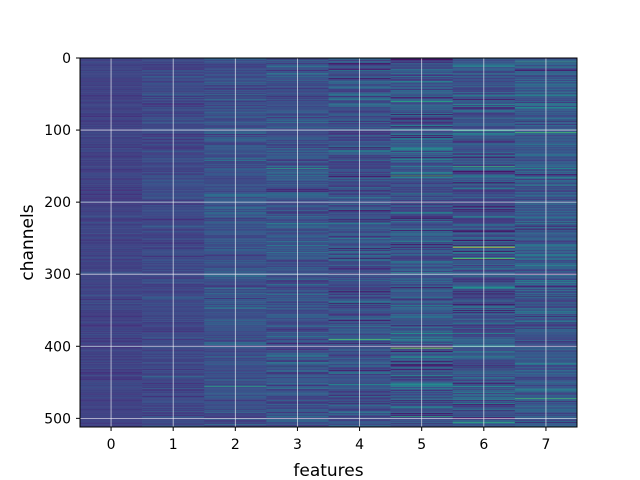 This screenshot has width=640, height=480. I want to click on x-tick-label: 2, so click(235, 445).